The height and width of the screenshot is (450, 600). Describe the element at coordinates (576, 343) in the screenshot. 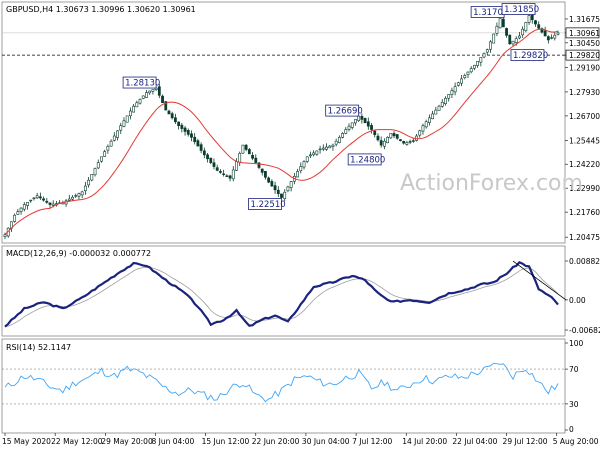

I see `rsi-tick-label: 100` at that location.